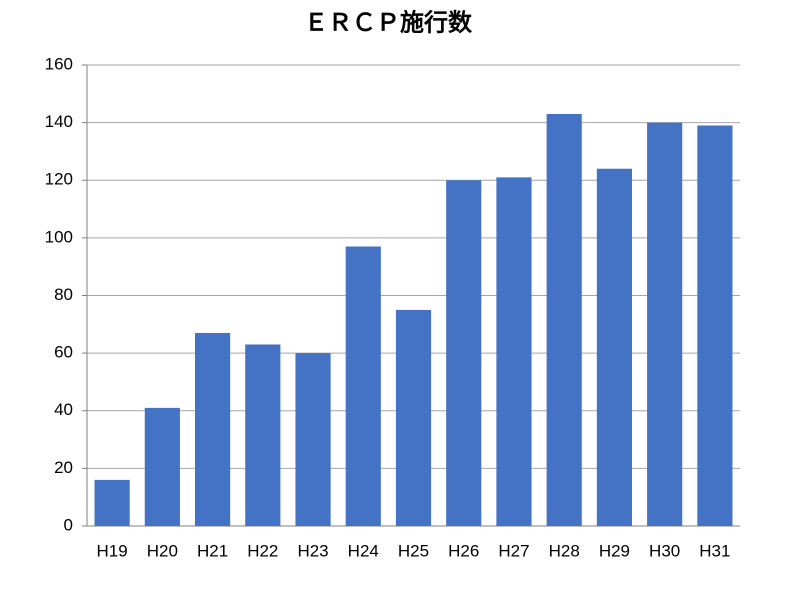 The width and height of the screenshot is (797, 591). What do you see at coordinates (63, 467) in the screenshot?
I see `y-tick-label: 20` at bounding box center [63, 467].